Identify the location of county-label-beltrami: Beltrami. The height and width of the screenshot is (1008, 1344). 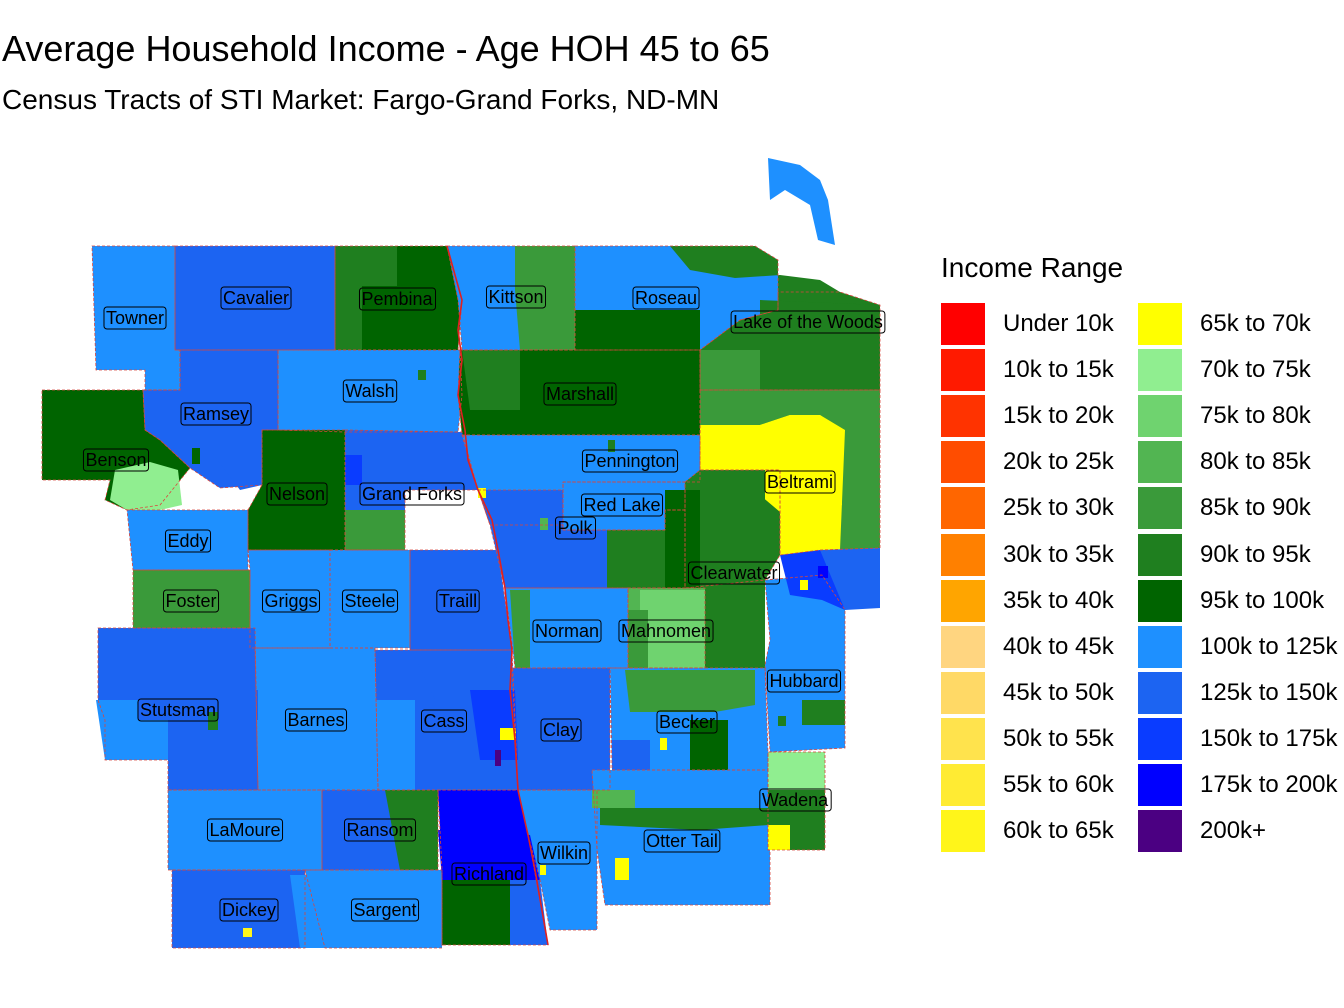
(800, 482).